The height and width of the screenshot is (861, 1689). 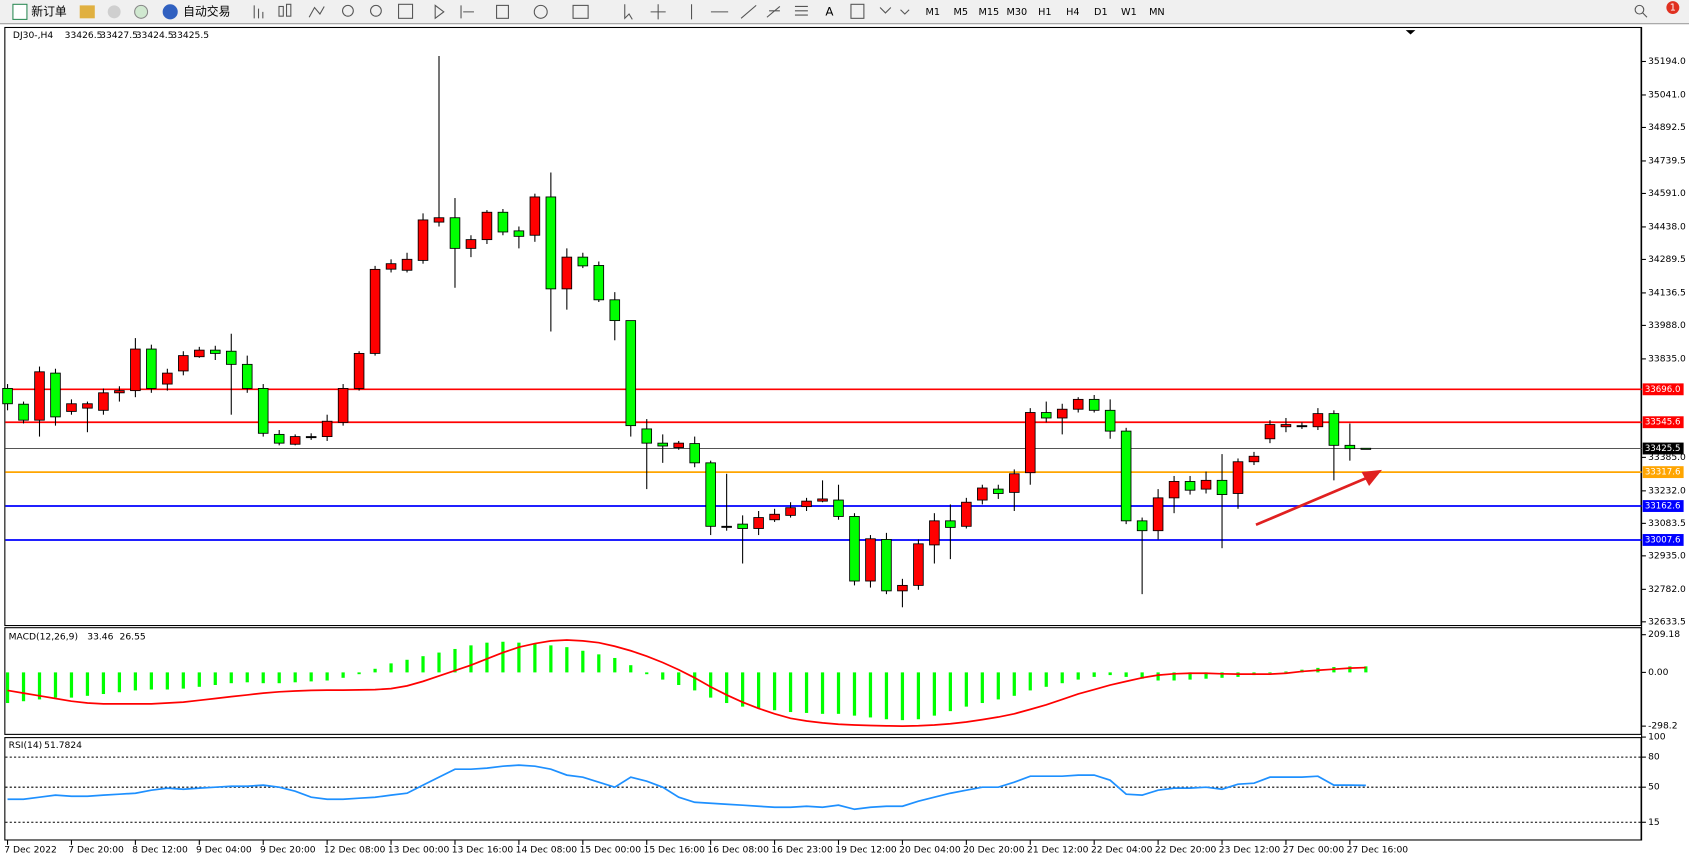 I want to click on notification-count: 1, so click(x=1673, y=8).